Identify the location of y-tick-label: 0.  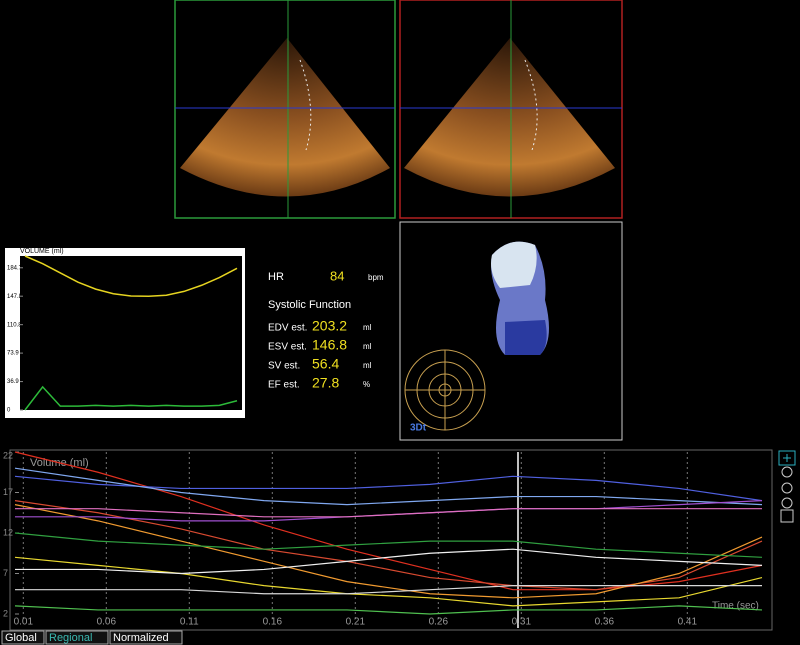
(9, 411).